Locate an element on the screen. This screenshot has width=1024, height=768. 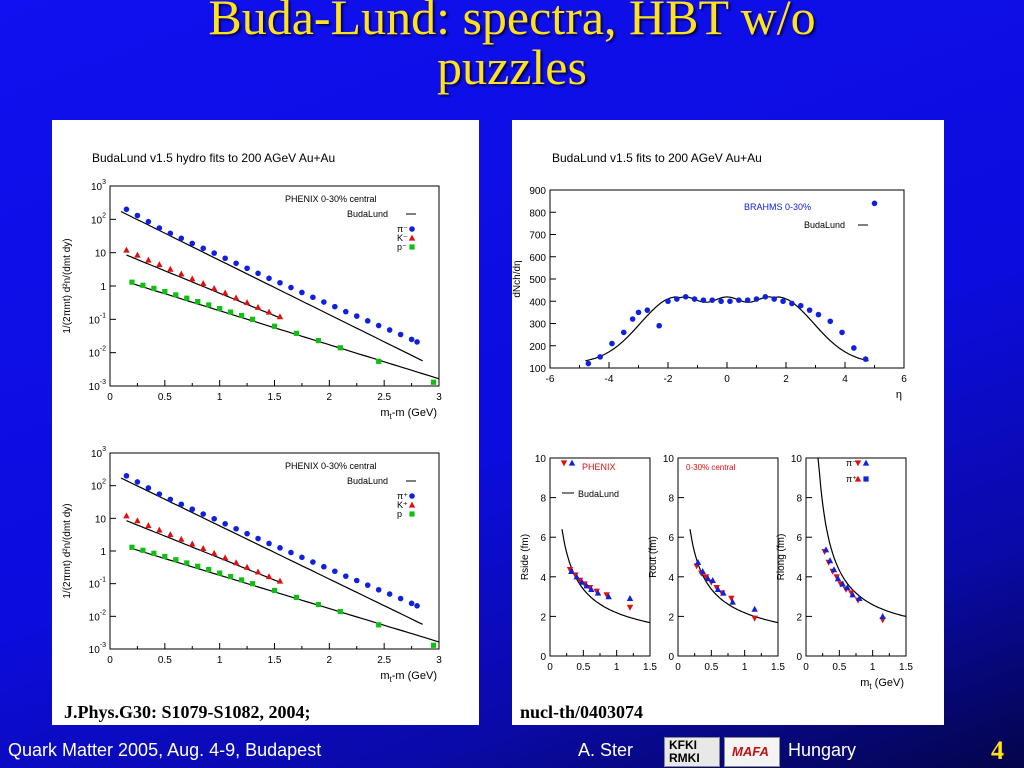
y-tick-label: 600 is located at coordinates (537, 258).